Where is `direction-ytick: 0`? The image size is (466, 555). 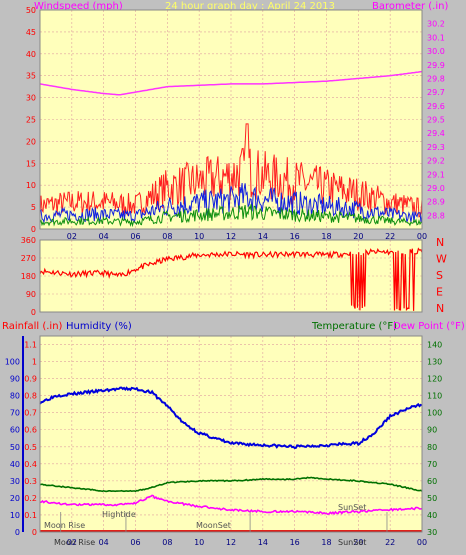 direction-ytick: 0 is located at coordinates (33, 312).